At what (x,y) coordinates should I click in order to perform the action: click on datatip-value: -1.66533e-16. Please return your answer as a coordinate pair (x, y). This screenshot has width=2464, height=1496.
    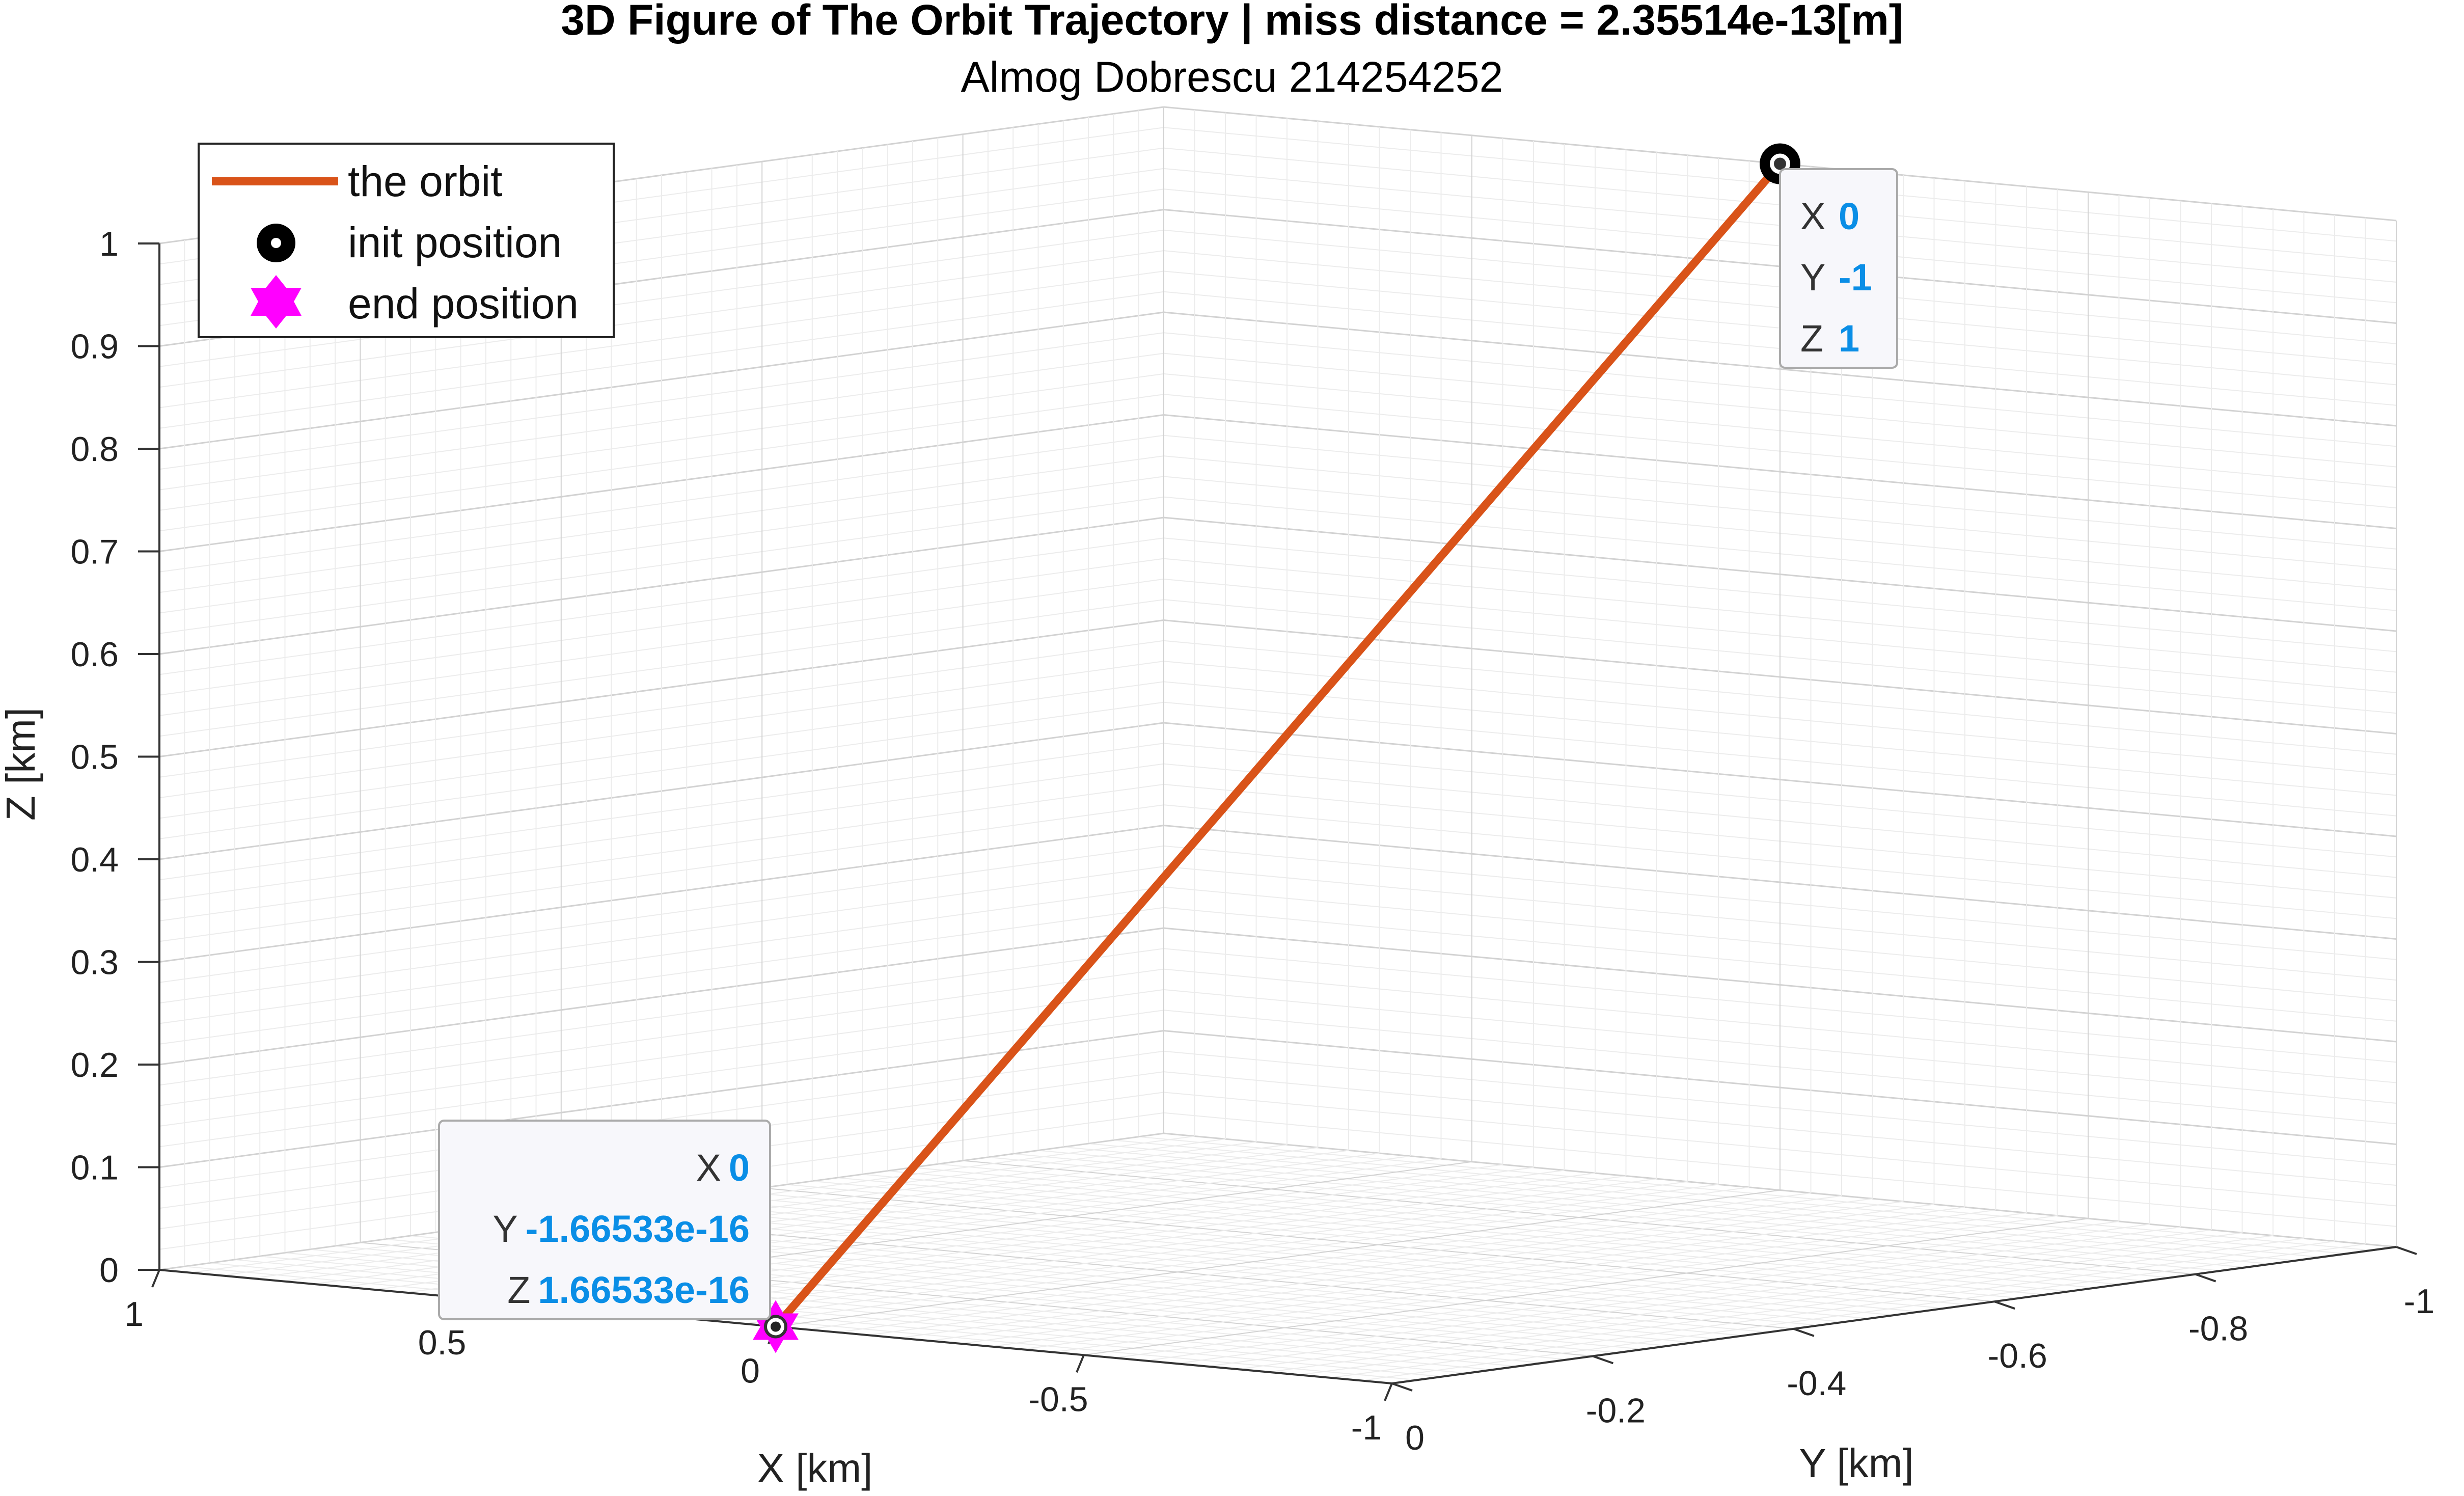
    Looking at the image, I should click on (638, 1229).